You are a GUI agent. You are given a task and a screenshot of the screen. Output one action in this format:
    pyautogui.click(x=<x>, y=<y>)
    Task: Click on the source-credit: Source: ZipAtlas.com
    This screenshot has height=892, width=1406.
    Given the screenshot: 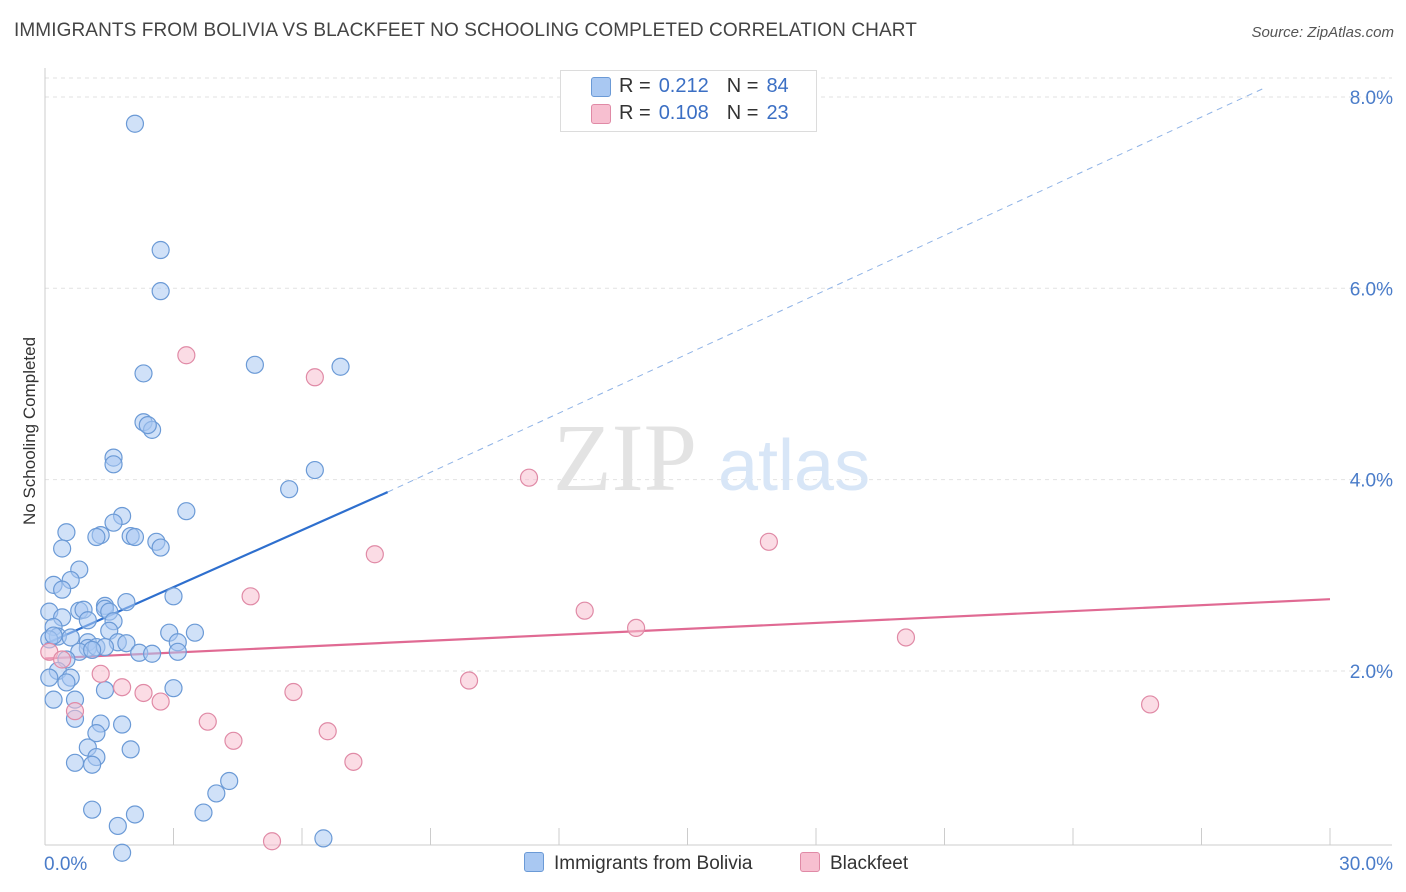 What is the action you would take?
    pyautogui.click(x=1322, y=32)
    